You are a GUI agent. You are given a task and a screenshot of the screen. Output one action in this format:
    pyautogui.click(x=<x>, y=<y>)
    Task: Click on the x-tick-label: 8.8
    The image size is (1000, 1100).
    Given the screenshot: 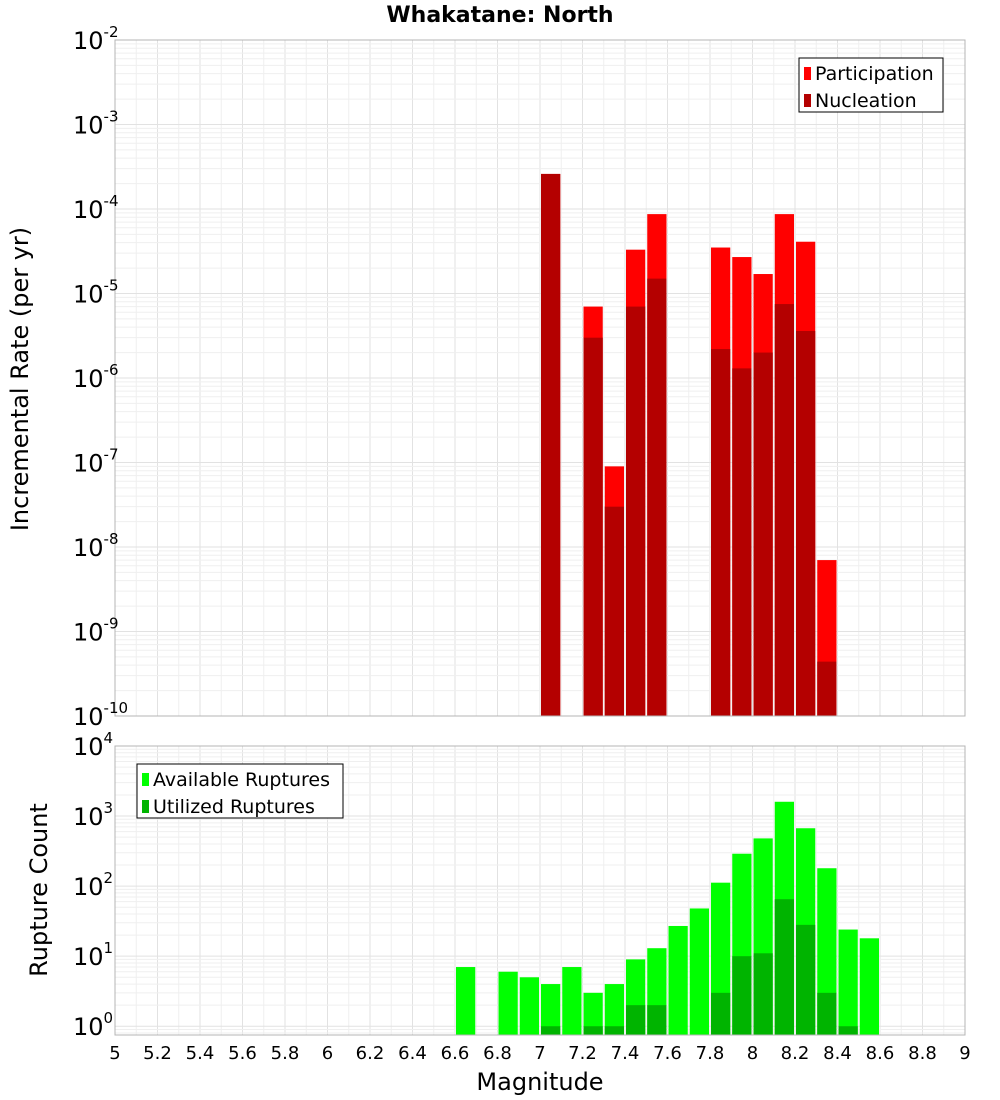 What is the action you would take?
    pyautogui.click(x=922, y=1053)
    